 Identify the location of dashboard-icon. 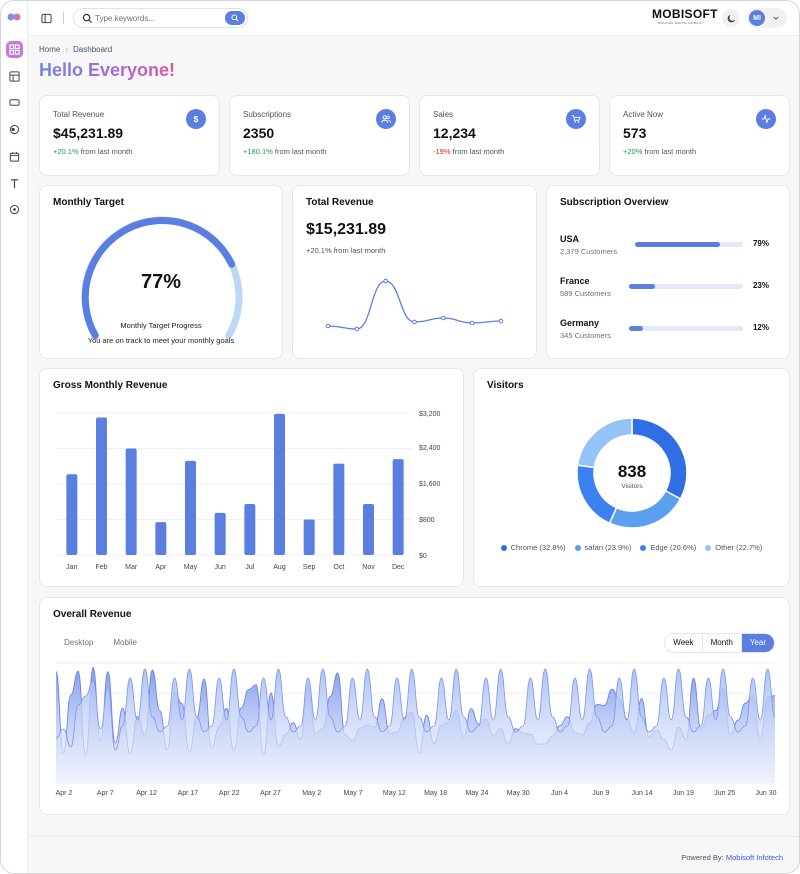
(14, 49).